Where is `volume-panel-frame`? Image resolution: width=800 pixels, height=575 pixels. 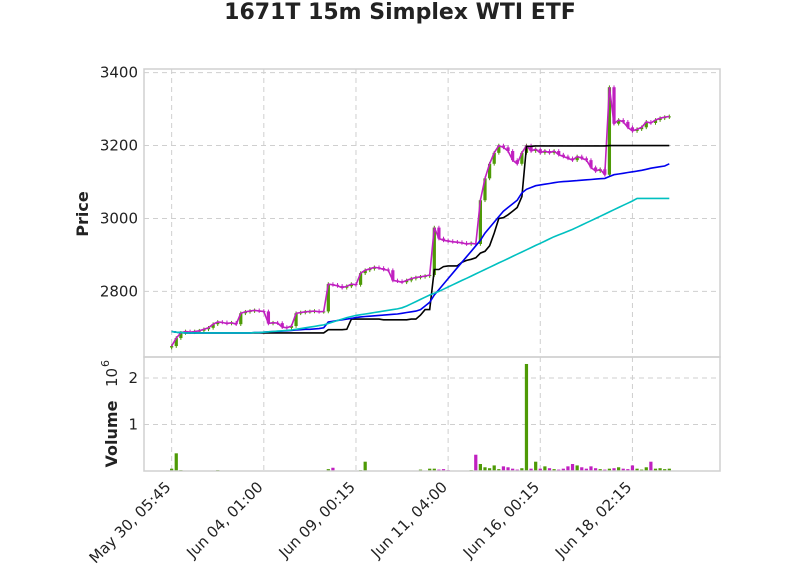
volume-panel-frame is located at coordinates (432, 414).